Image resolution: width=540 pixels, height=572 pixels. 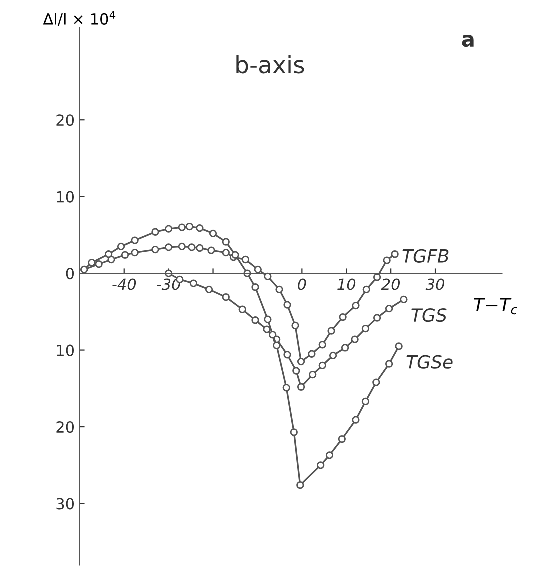 What do you see at coordinates (65, 504) in the screenshot?
I see `y-tick-label: 30` at bounding box center [65, 504].